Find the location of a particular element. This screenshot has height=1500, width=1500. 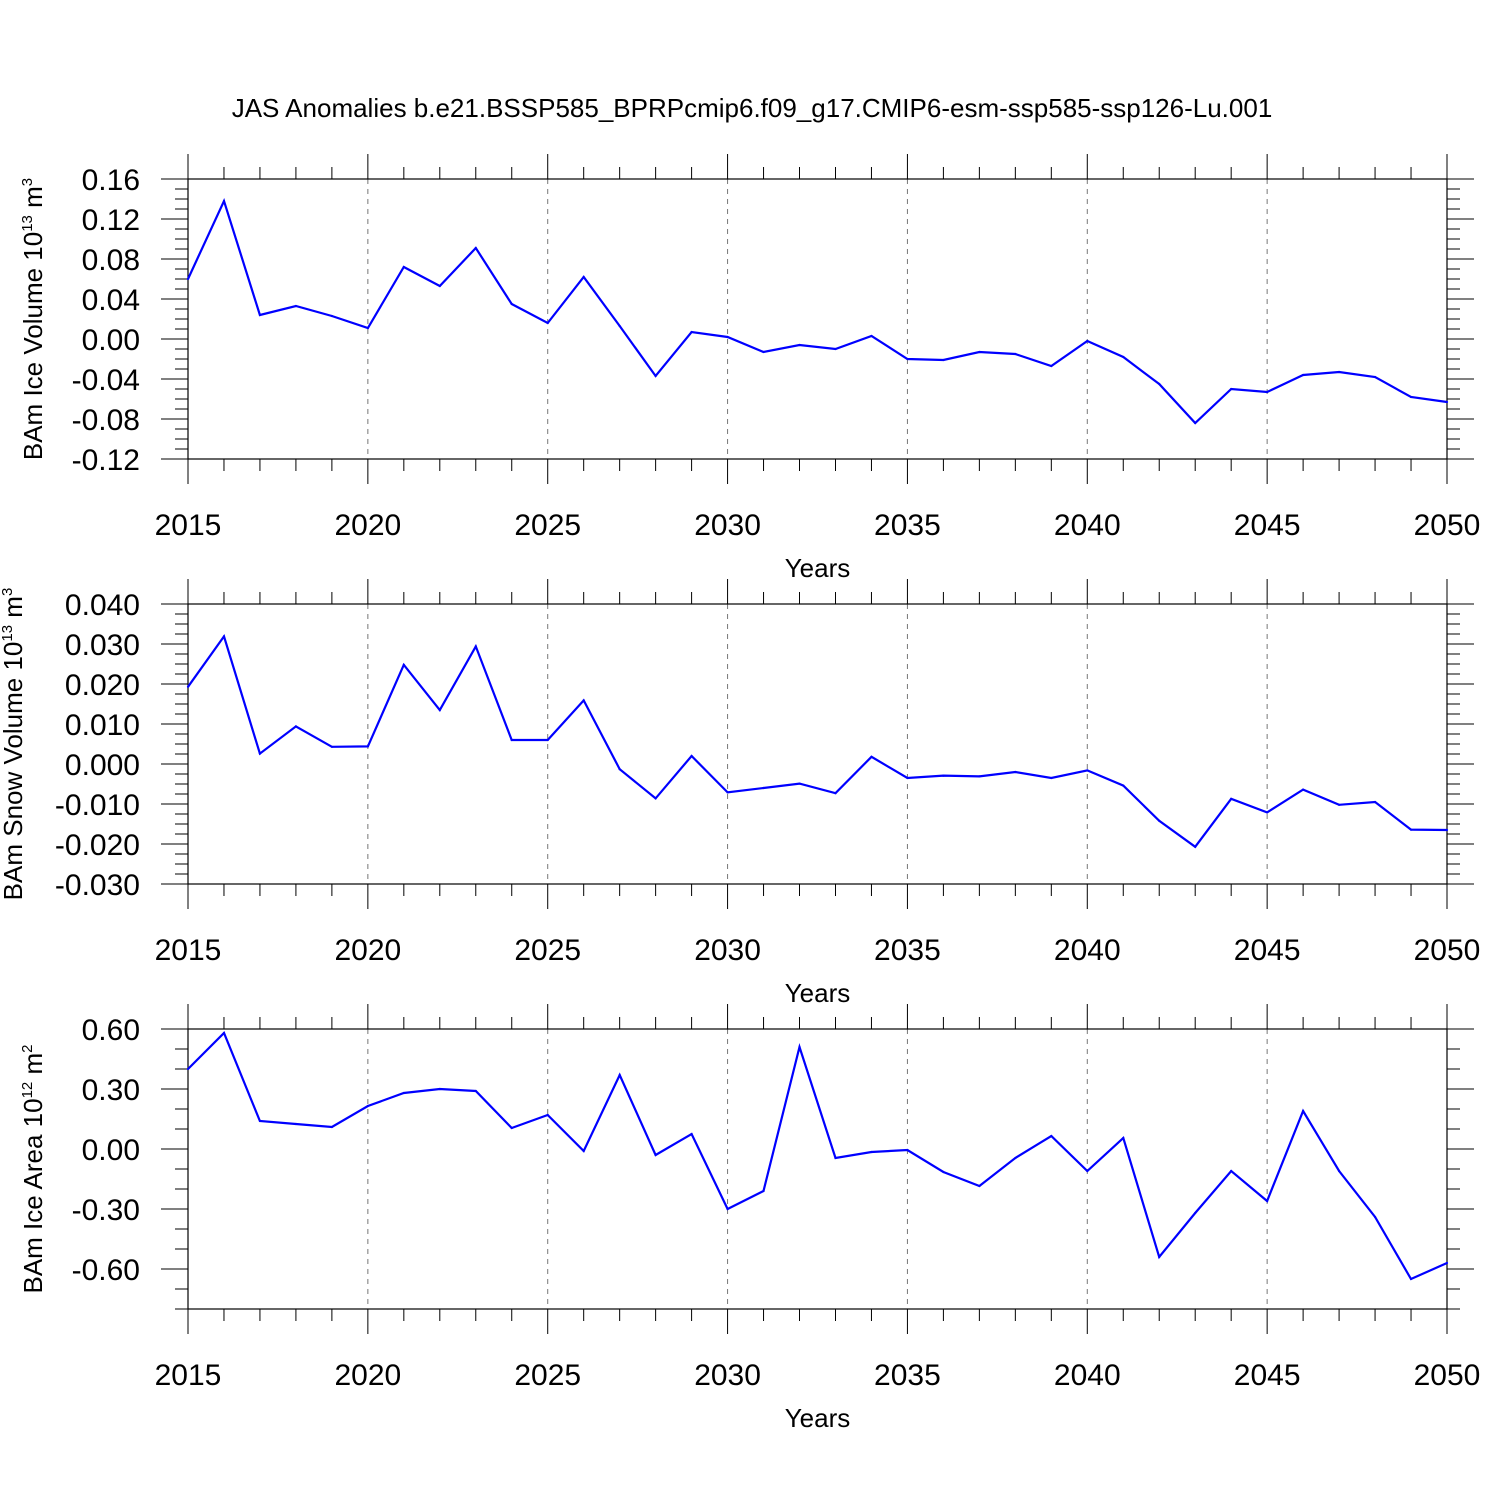

panel-1-x-tick-label: 2020 is located at coordinates (367, 525).